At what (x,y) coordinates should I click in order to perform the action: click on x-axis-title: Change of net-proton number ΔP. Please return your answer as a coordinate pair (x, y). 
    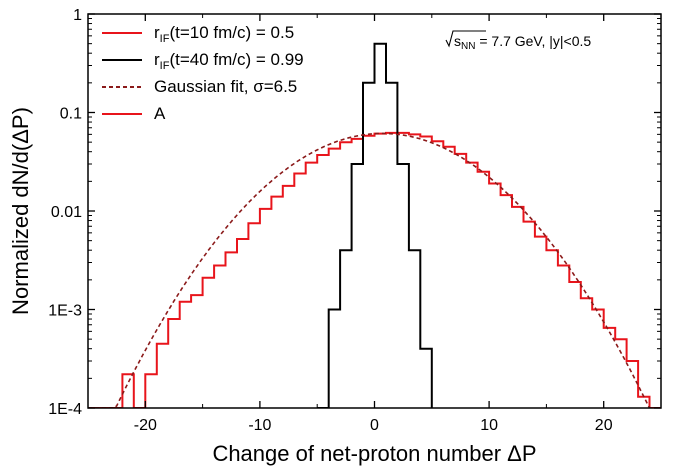
    Looking at the image, I should click on (374, 453).